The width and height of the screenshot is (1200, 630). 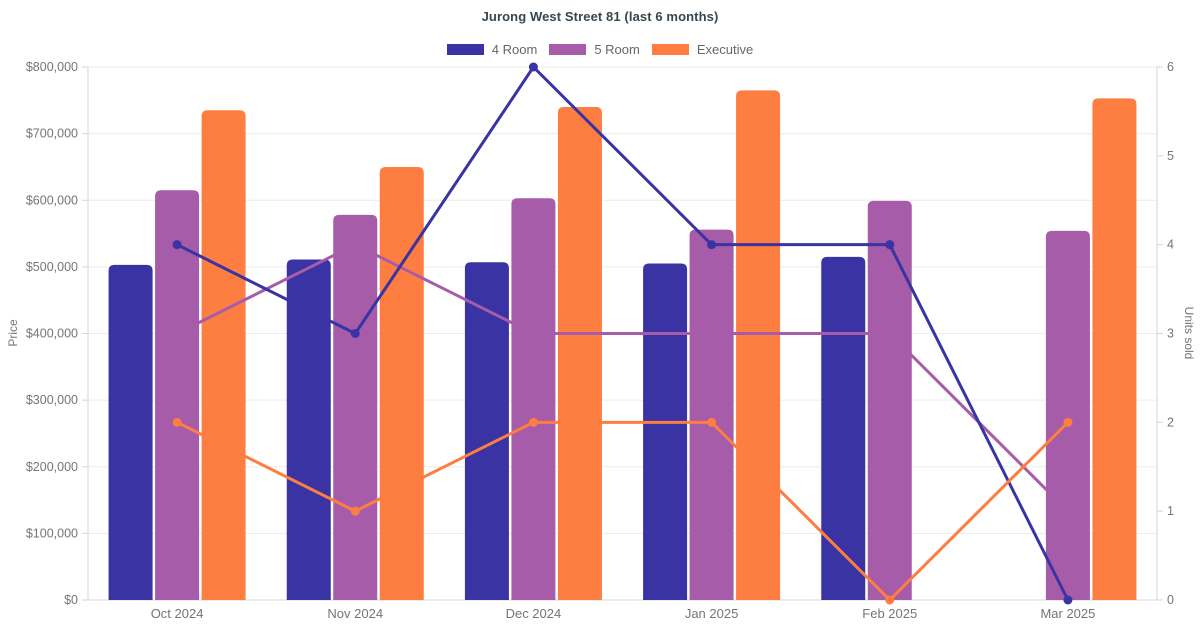 I want to click on bar-executive-jan-2025, so click(x=758, y=345).